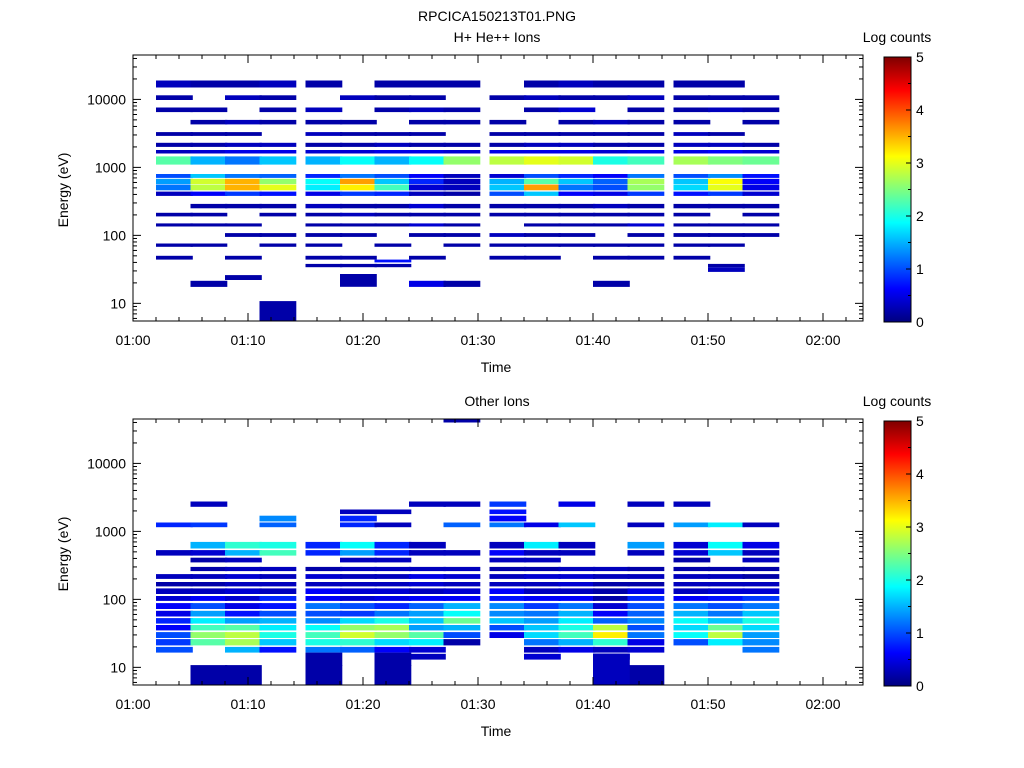  Describe the element at coordinates (915, 189) in the screenshot. I see `panel-1-colorbar-ticks: 0 1 2 3 4 5` at that location.